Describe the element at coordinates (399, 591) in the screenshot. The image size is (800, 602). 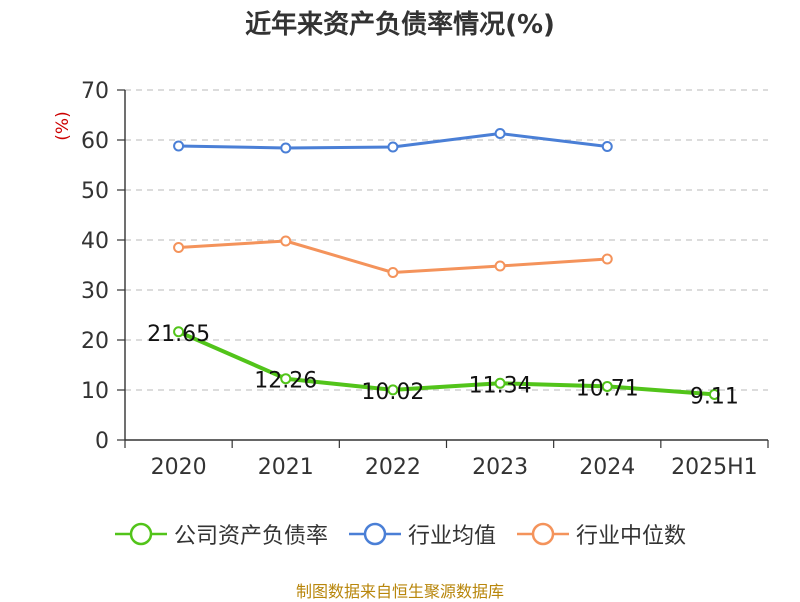
I see `source-note: 制图数据来自恒生聚源数据库` at that location.